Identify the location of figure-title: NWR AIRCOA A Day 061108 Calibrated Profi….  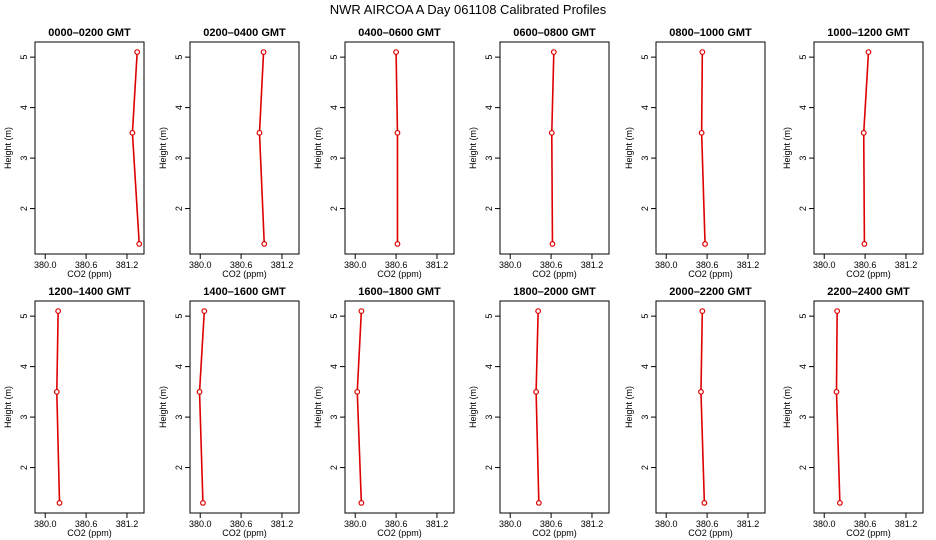
(468, 9).